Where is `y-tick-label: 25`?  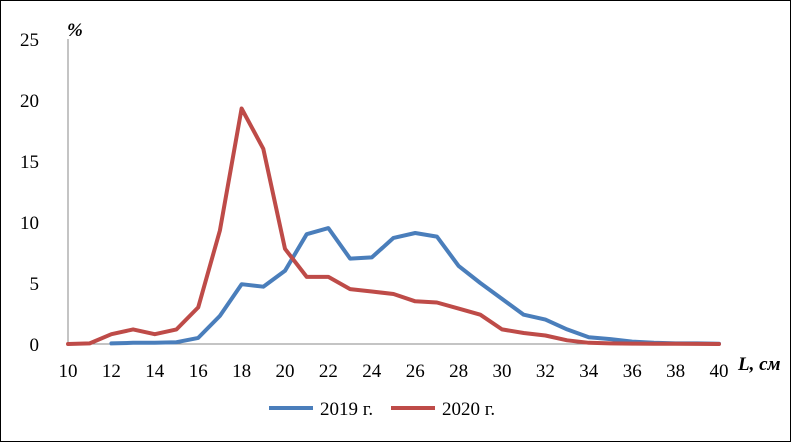 y-tick-label: 25 is located at coordinates (29, 40).